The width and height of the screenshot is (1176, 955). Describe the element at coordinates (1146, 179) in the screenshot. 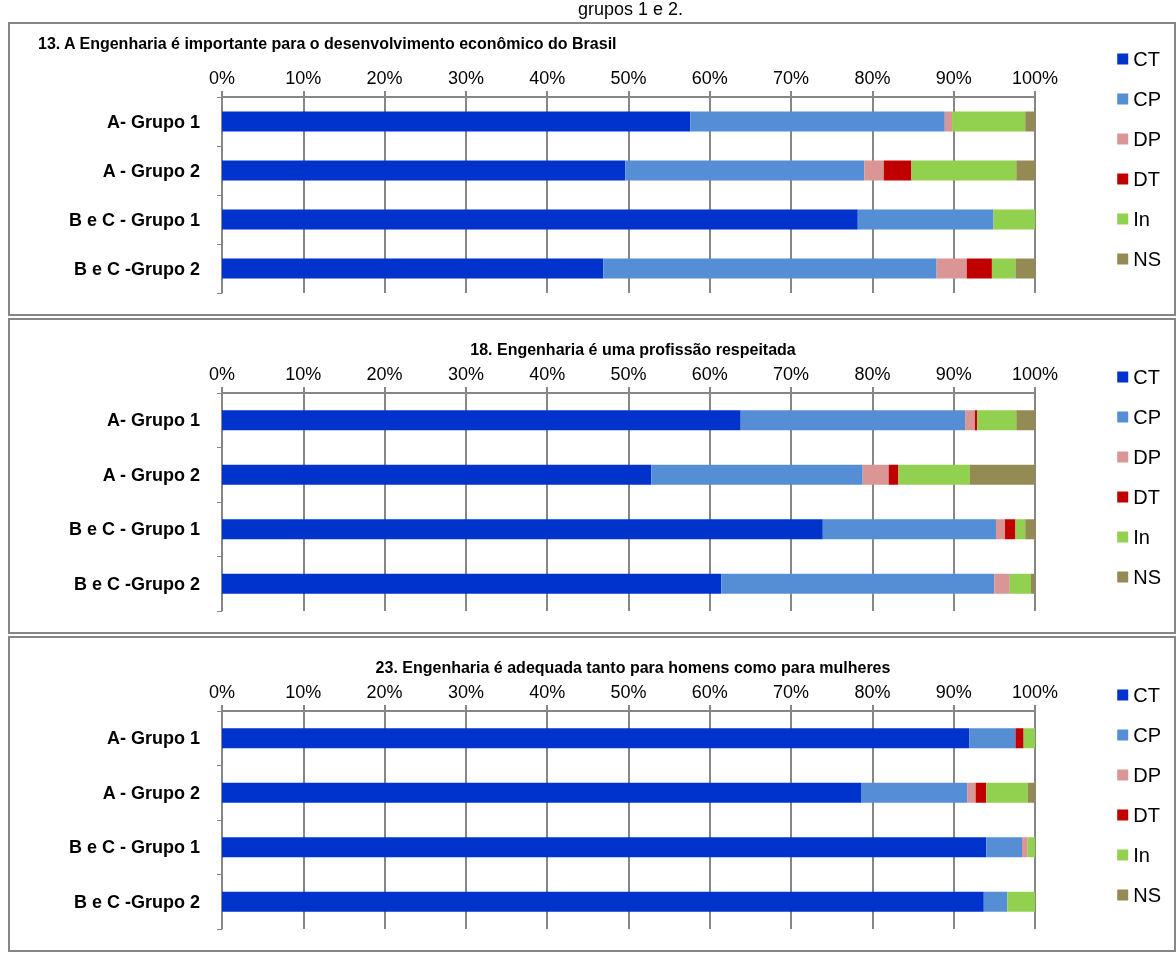

I see `legend-label: DT` at that location.